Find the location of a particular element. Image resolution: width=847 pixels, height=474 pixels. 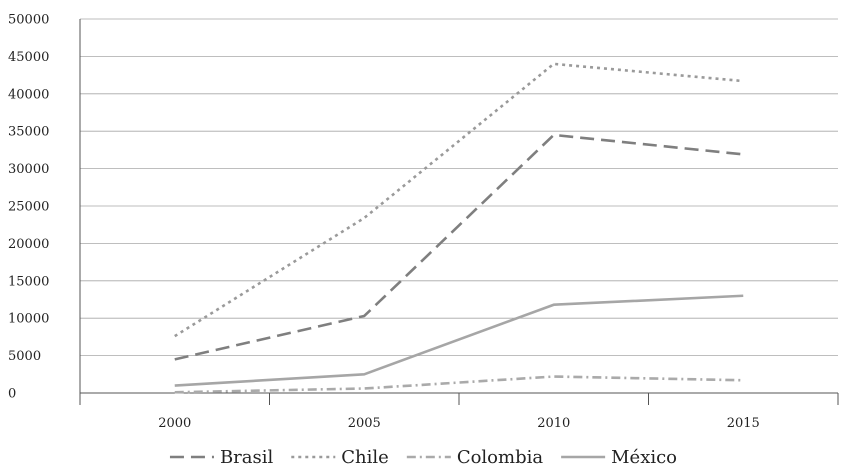

y-tick-label: 10000 is located at coordinates (28, 319).